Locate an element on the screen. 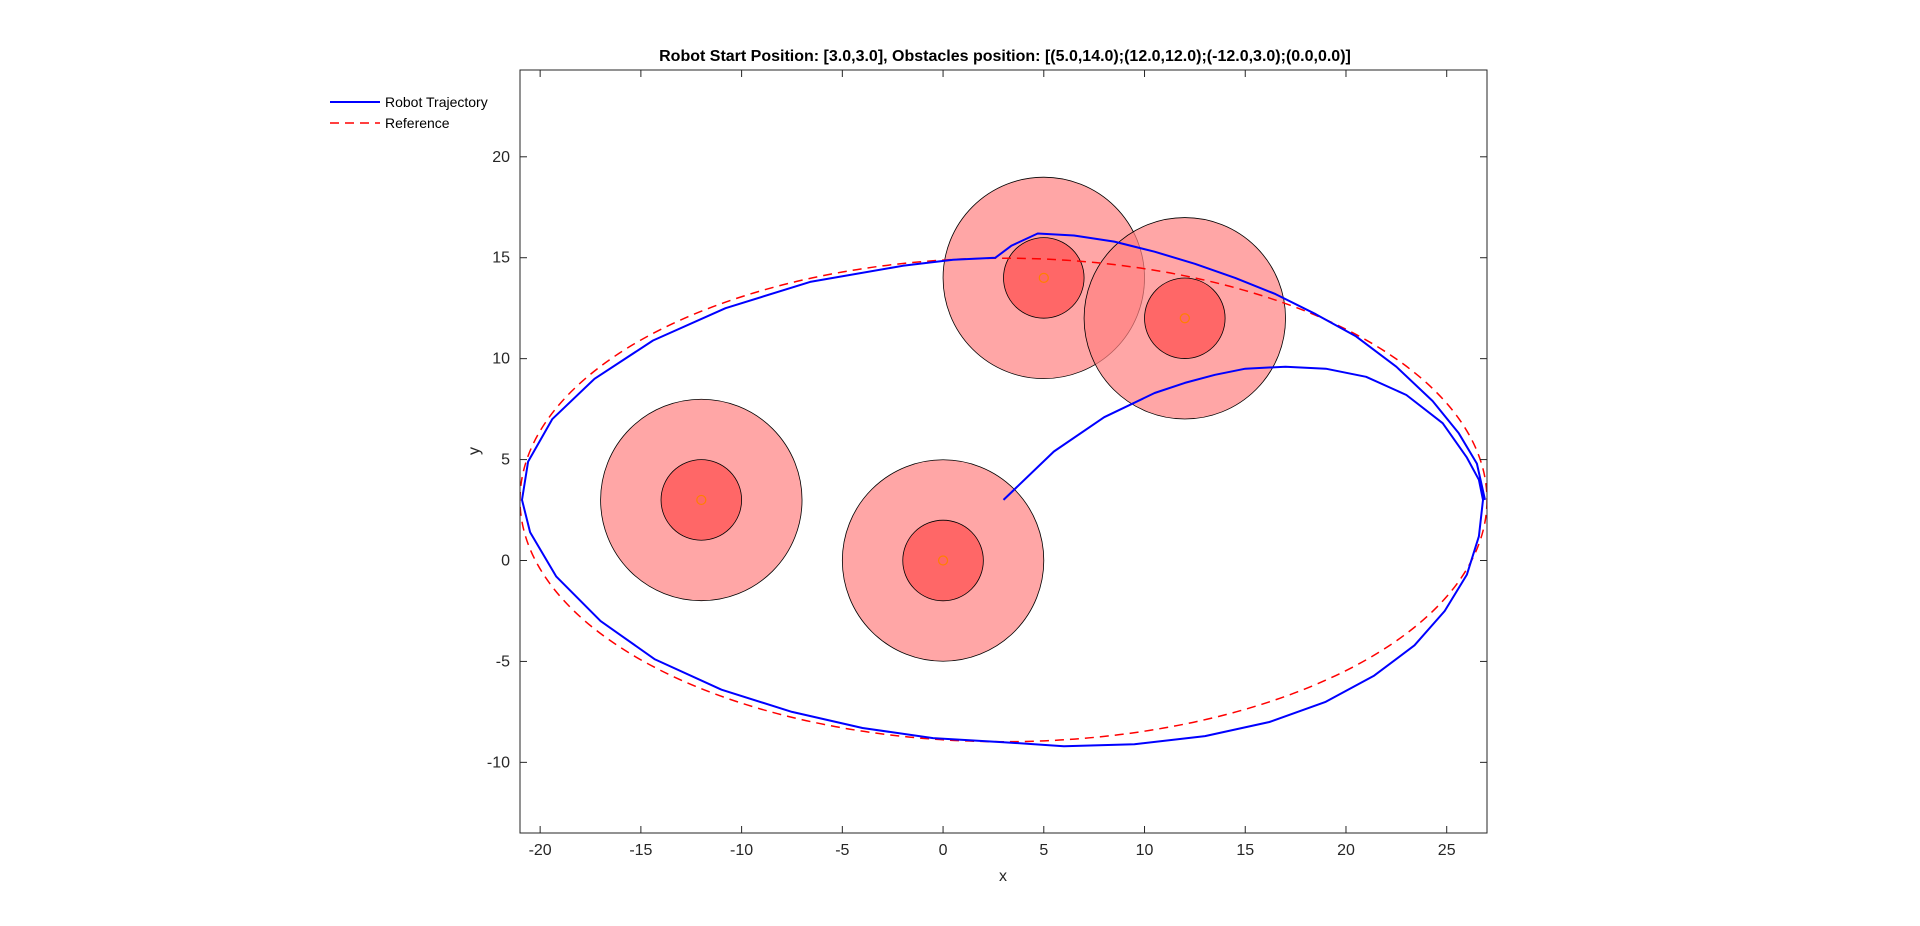 Image resolution: width=1920 pixels, height=926 pixels. x-tick-label: -15 is located at coordinates (640, 850).